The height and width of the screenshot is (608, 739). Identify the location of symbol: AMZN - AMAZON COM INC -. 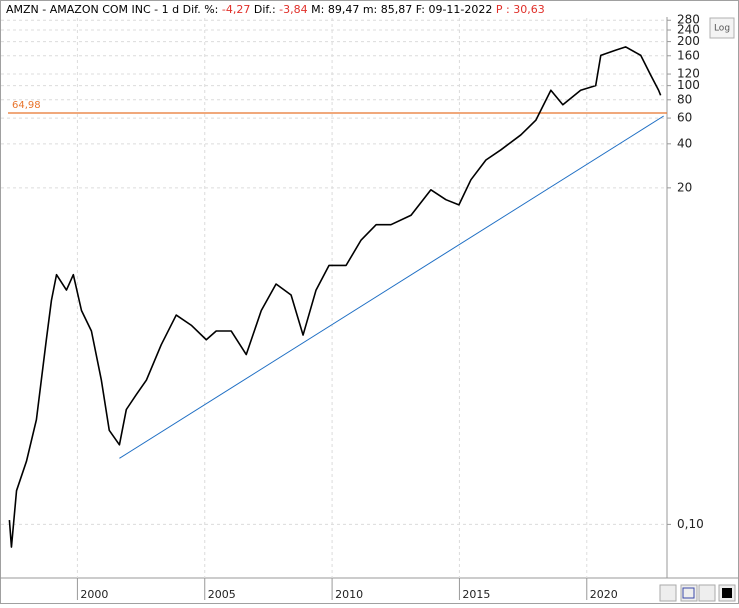
(82, 9).